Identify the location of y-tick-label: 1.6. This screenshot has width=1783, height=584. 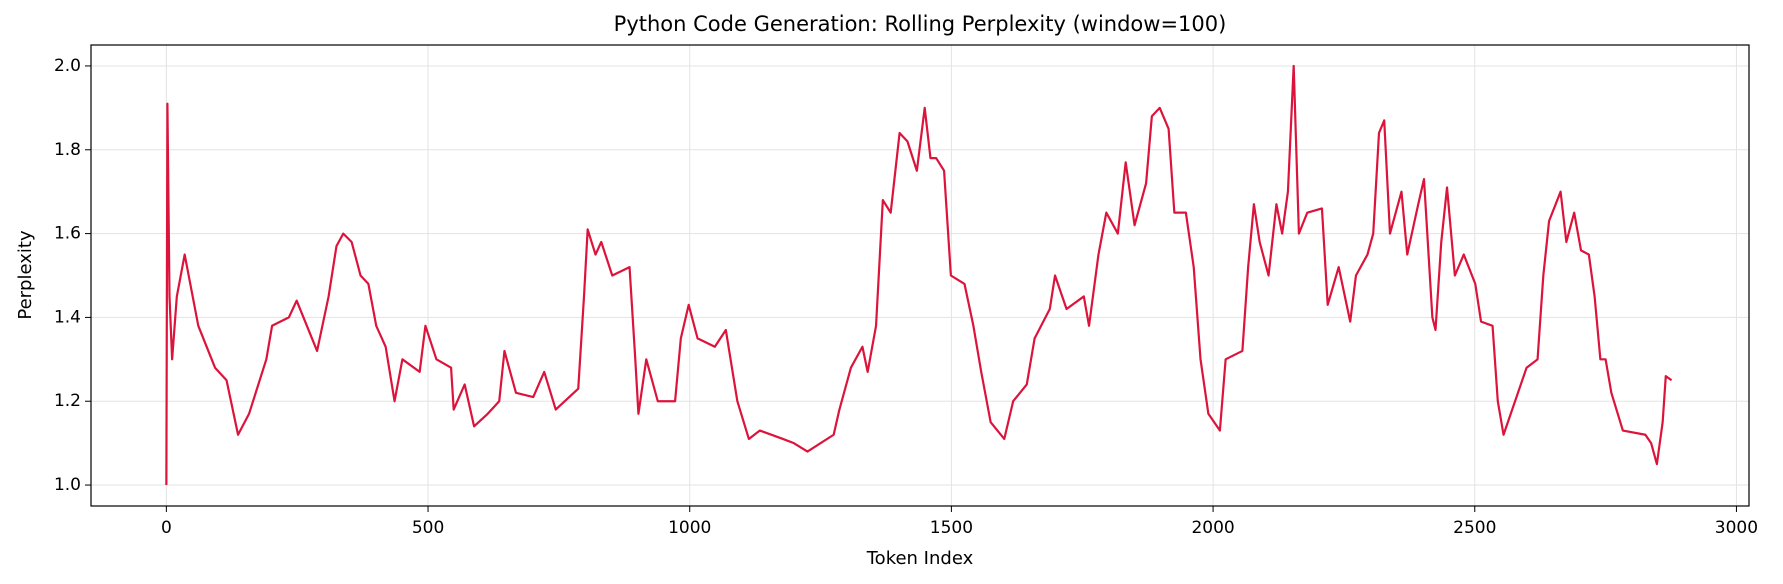
(67, 234).